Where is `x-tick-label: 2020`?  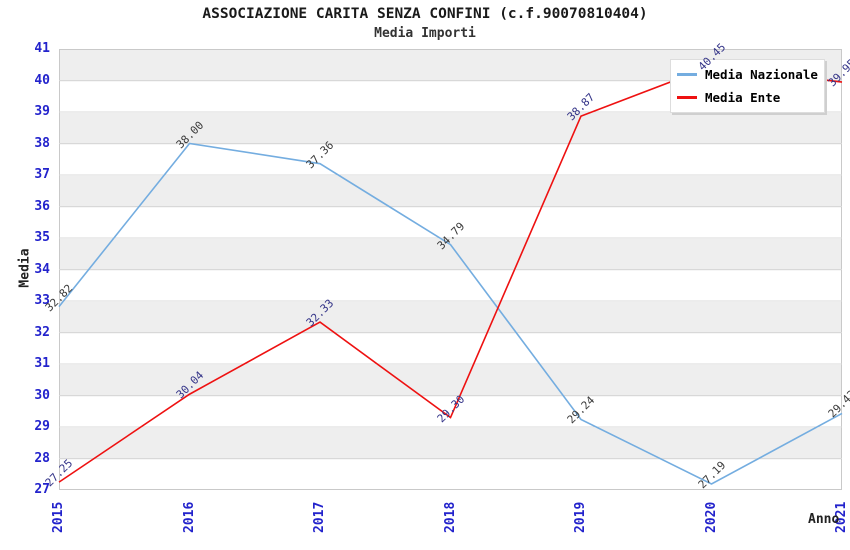
x-tick-label: 2020 is located at coordinates (711, 517).